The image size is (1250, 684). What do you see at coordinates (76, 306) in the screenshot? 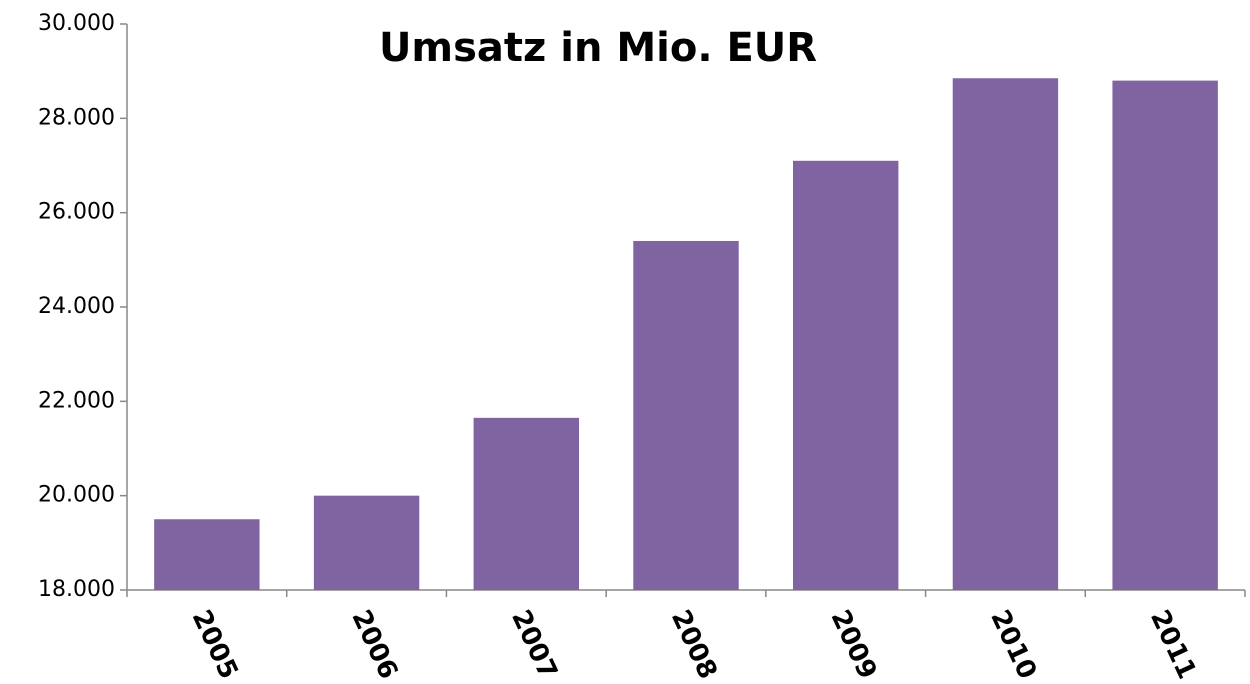
I see `y-tick-label: 24.000` at bounding box center [76, 306].